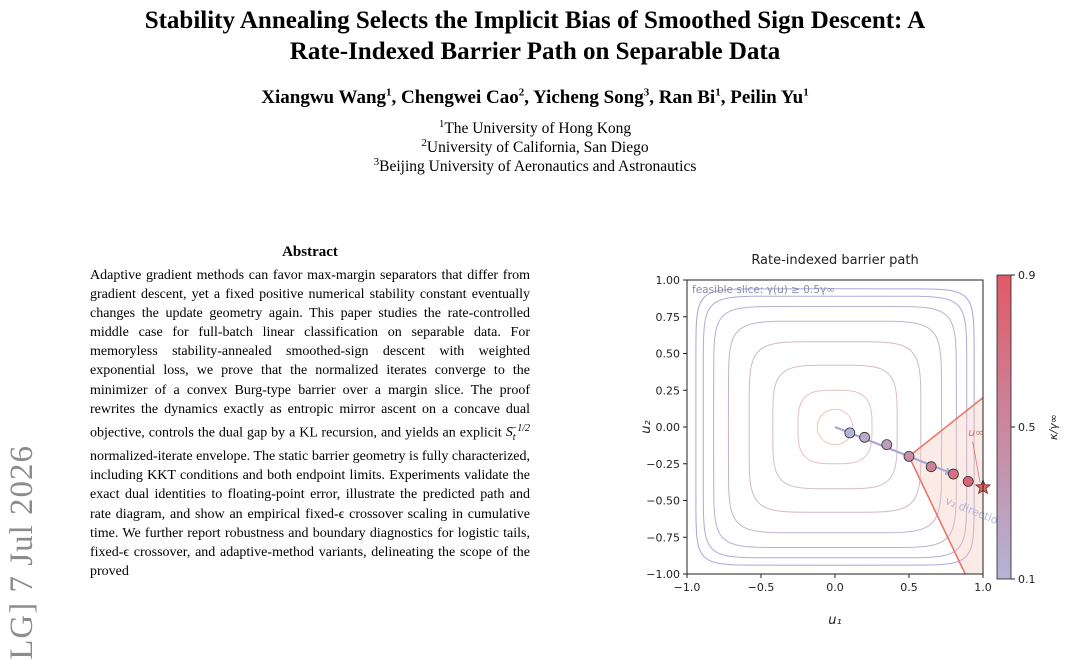  What do you see at coordinates (538, 128) in the screenshot?
I see `affiliation-name: The University of Hong Kong` at bounding box center [538, 128].